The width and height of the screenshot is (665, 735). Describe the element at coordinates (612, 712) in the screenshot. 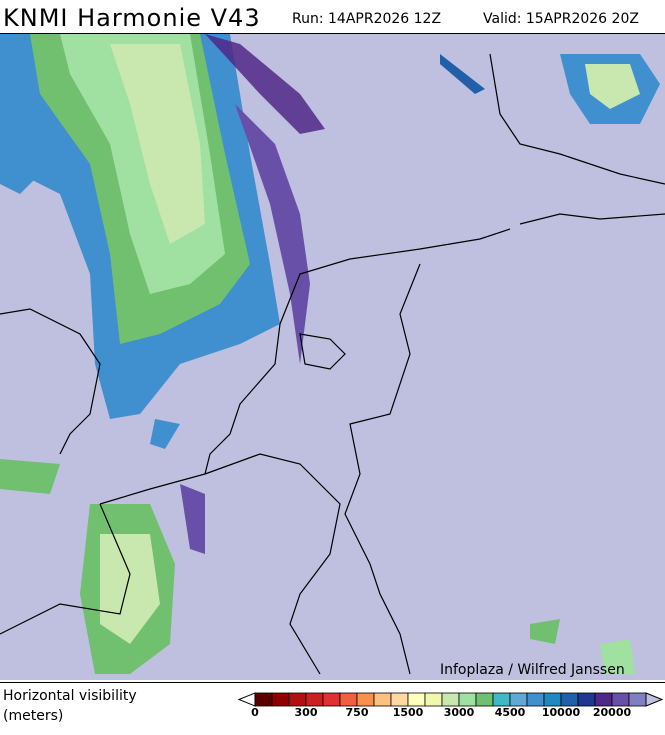

I see `legend-tick-label: 20000` at that location.